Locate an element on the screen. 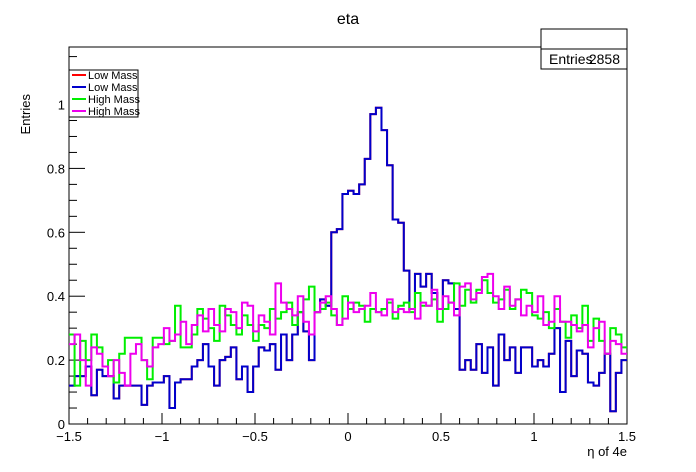 This screenshot has width=696, height=472. legend-label-3: High Mass is located at coordinates (114, 112).